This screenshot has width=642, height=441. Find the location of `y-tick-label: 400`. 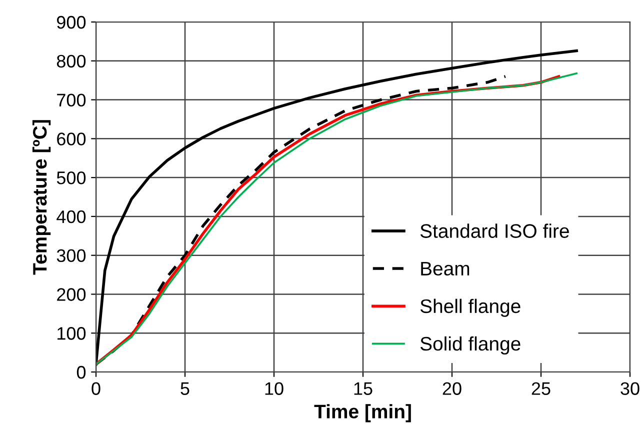

y-tick-label: 400 is located at coordinates (71, 217).